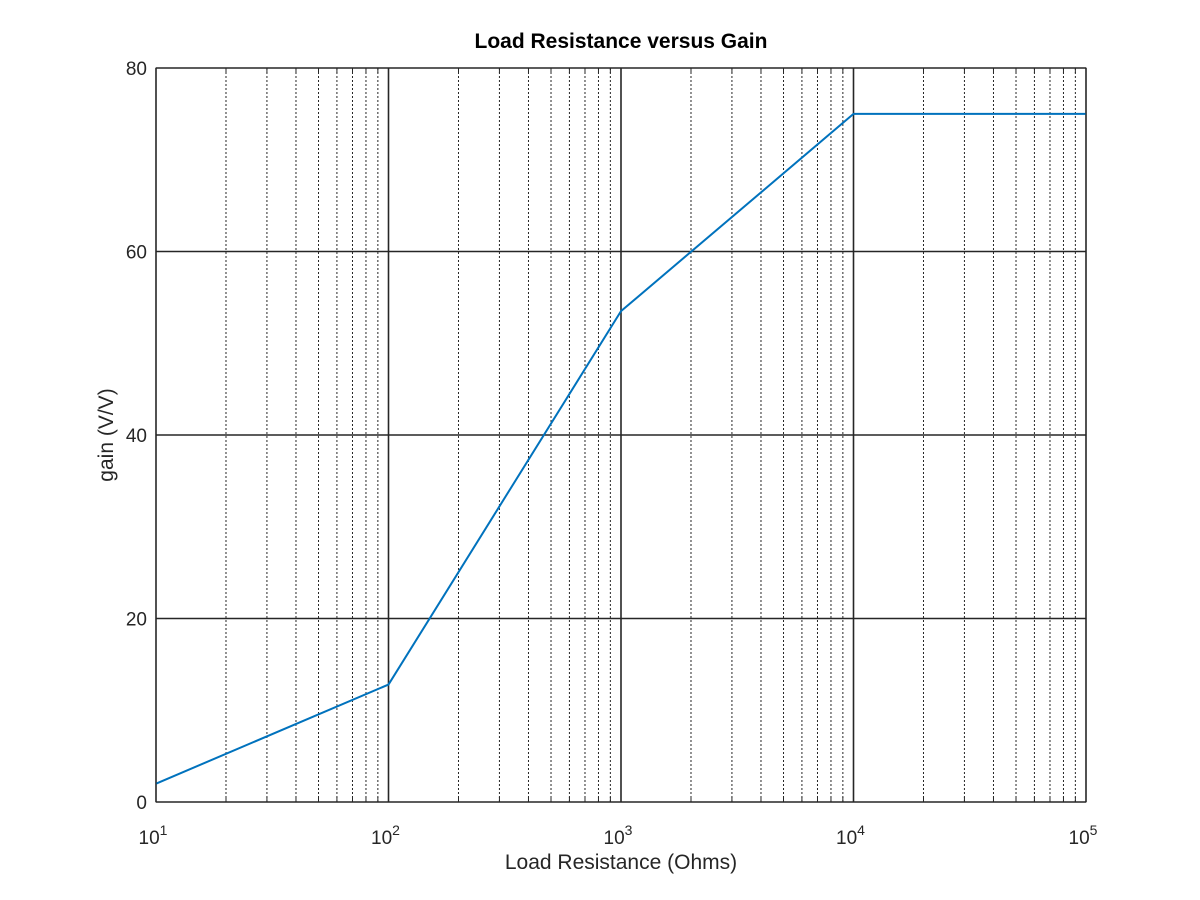  I want to click on x-tick-labels: 10¹ 10² 10³ 10⁴ 10⁵, so click(618, 835).